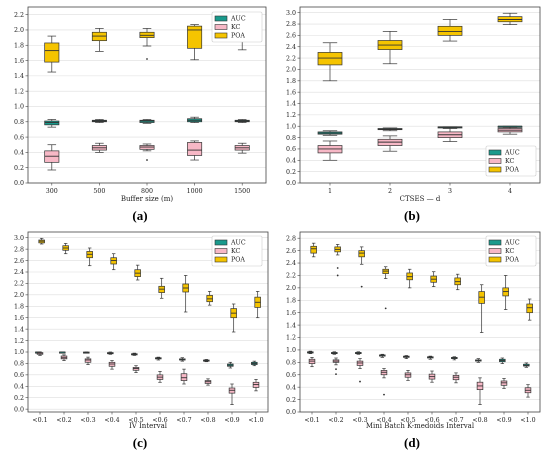 The image size is (550, 454). Describe the element at coordinates (39, 420) in the screenshot. I see `x-tick-label: <0.1` at that location.